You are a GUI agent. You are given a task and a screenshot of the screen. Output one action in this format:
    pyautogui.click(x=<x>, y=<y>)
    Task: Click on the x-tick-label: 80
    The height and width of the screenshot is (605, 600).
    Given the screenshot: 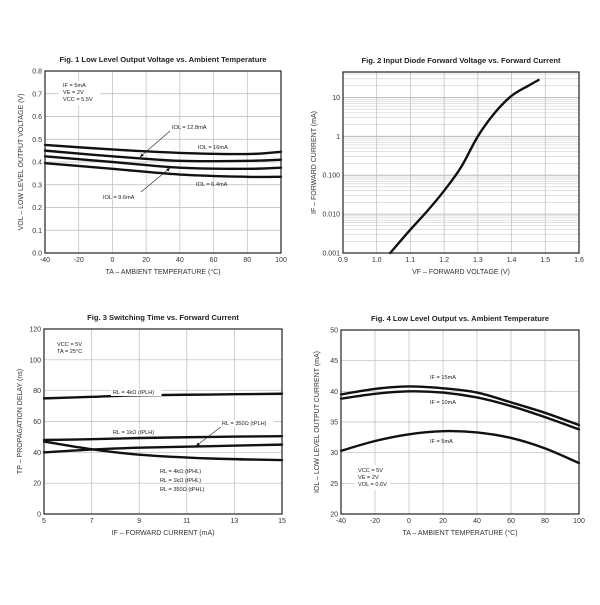 What is the action you would take?
    pyautogui.click(x=545, y=521)
    